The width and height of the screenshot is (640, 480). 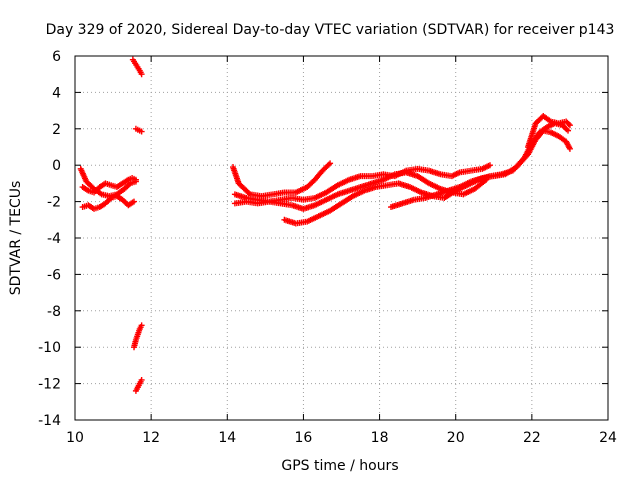 What do you see at coordinates (56, 93) in the screenshot?
I see `y-tick-label: 4` at bounding box center [56, 93].